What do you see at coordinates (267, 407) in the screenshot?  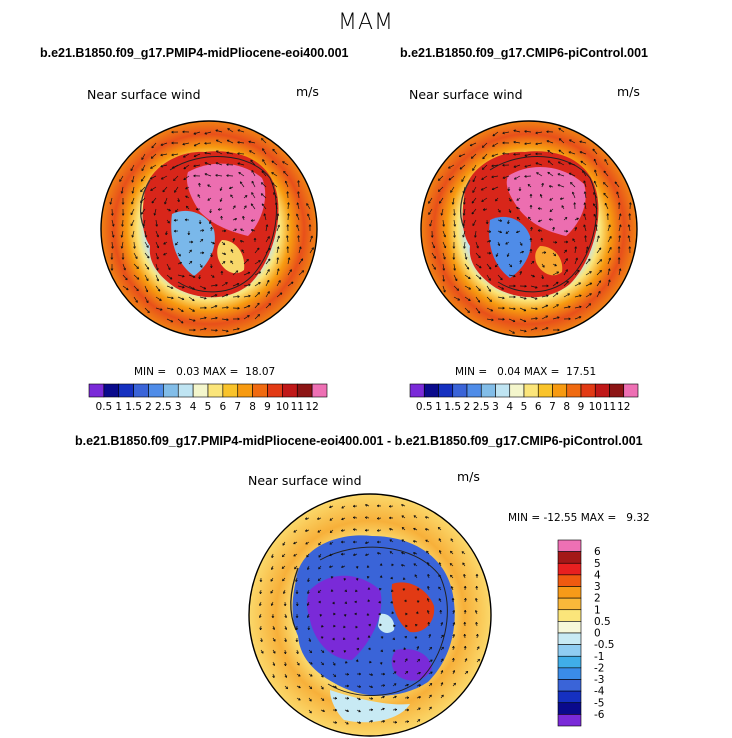 I see `colorbar-tick-label: 9` at bounding box center [267, 407].